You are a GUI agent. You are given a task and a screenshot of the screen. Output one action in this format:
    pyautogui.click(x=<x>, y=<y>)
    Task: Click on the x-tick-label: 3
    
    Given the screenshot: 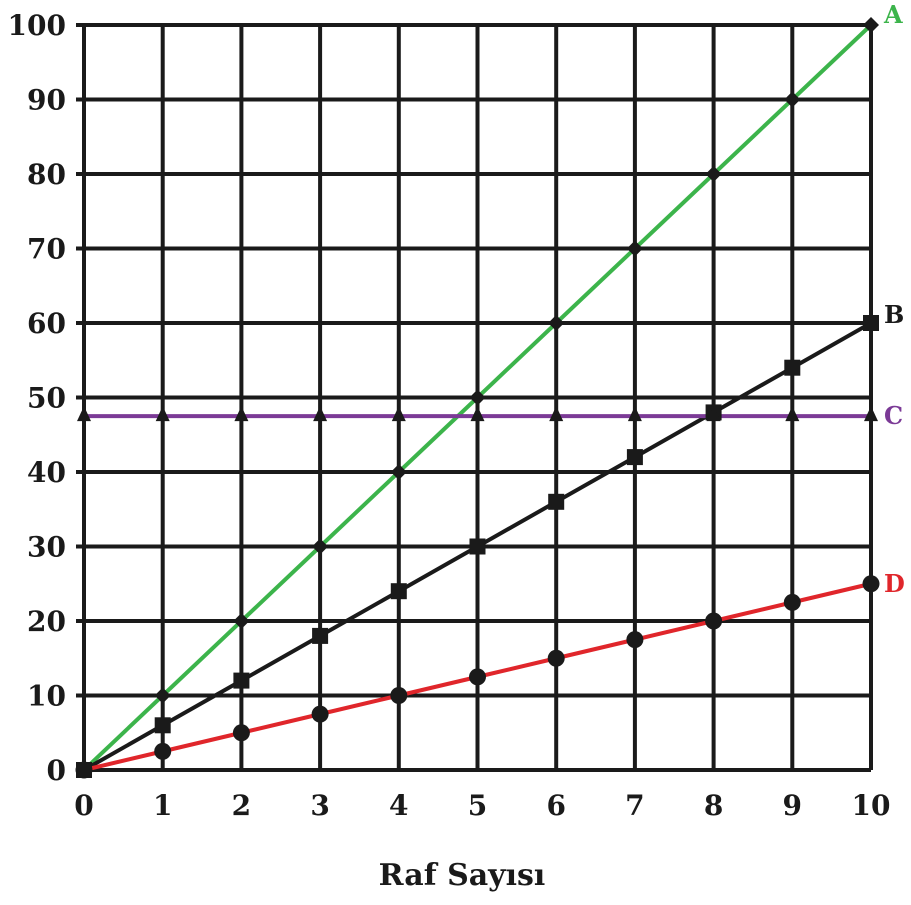 What is the action you would take?
    pyautogui.click(x=319, y=805)
    